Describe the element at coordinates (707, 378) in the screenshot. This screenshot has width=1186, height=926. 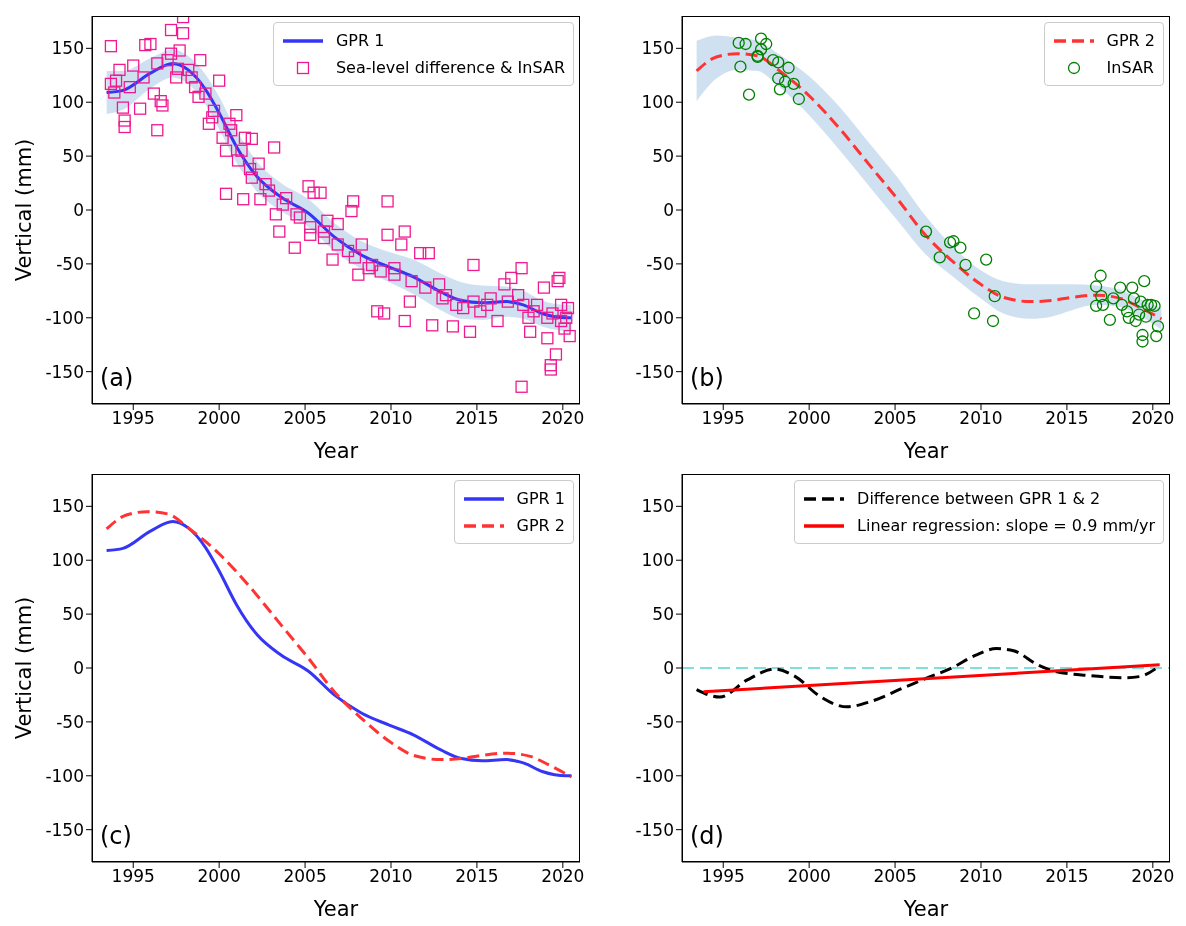
I see `annotation: (b)` at that location.